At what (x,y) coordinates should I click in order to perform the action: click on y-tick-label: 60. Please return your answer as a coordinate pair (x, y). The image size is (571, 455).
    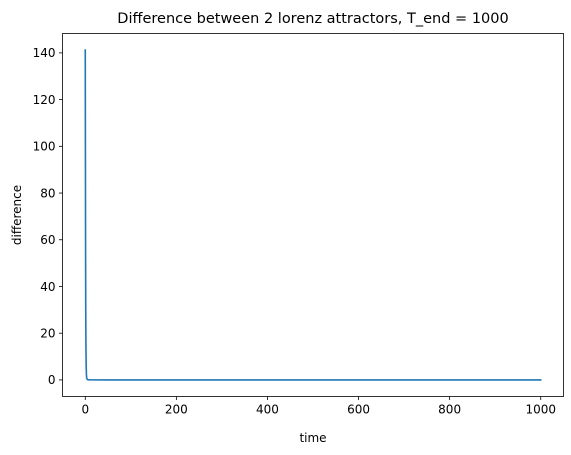
    Looking at the image, I should click on (47, 240).